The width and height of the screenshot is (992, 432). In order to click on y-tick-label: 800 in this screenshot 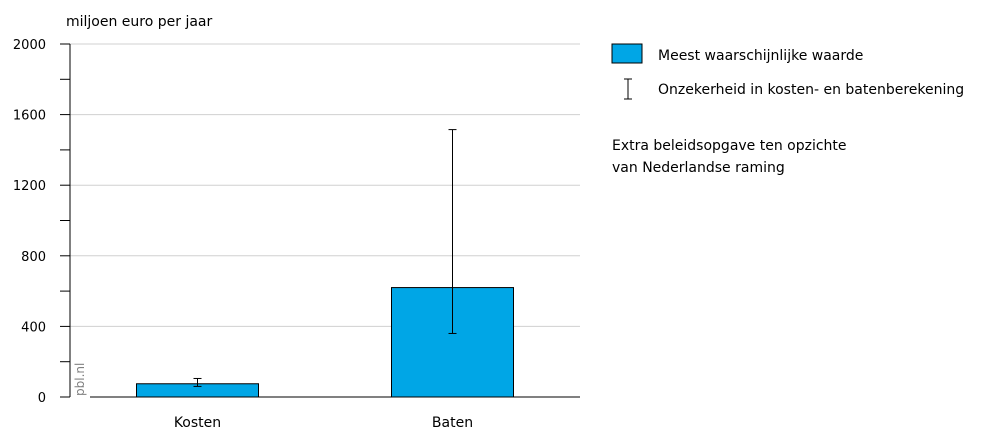, I will do `click(33, 257)`.